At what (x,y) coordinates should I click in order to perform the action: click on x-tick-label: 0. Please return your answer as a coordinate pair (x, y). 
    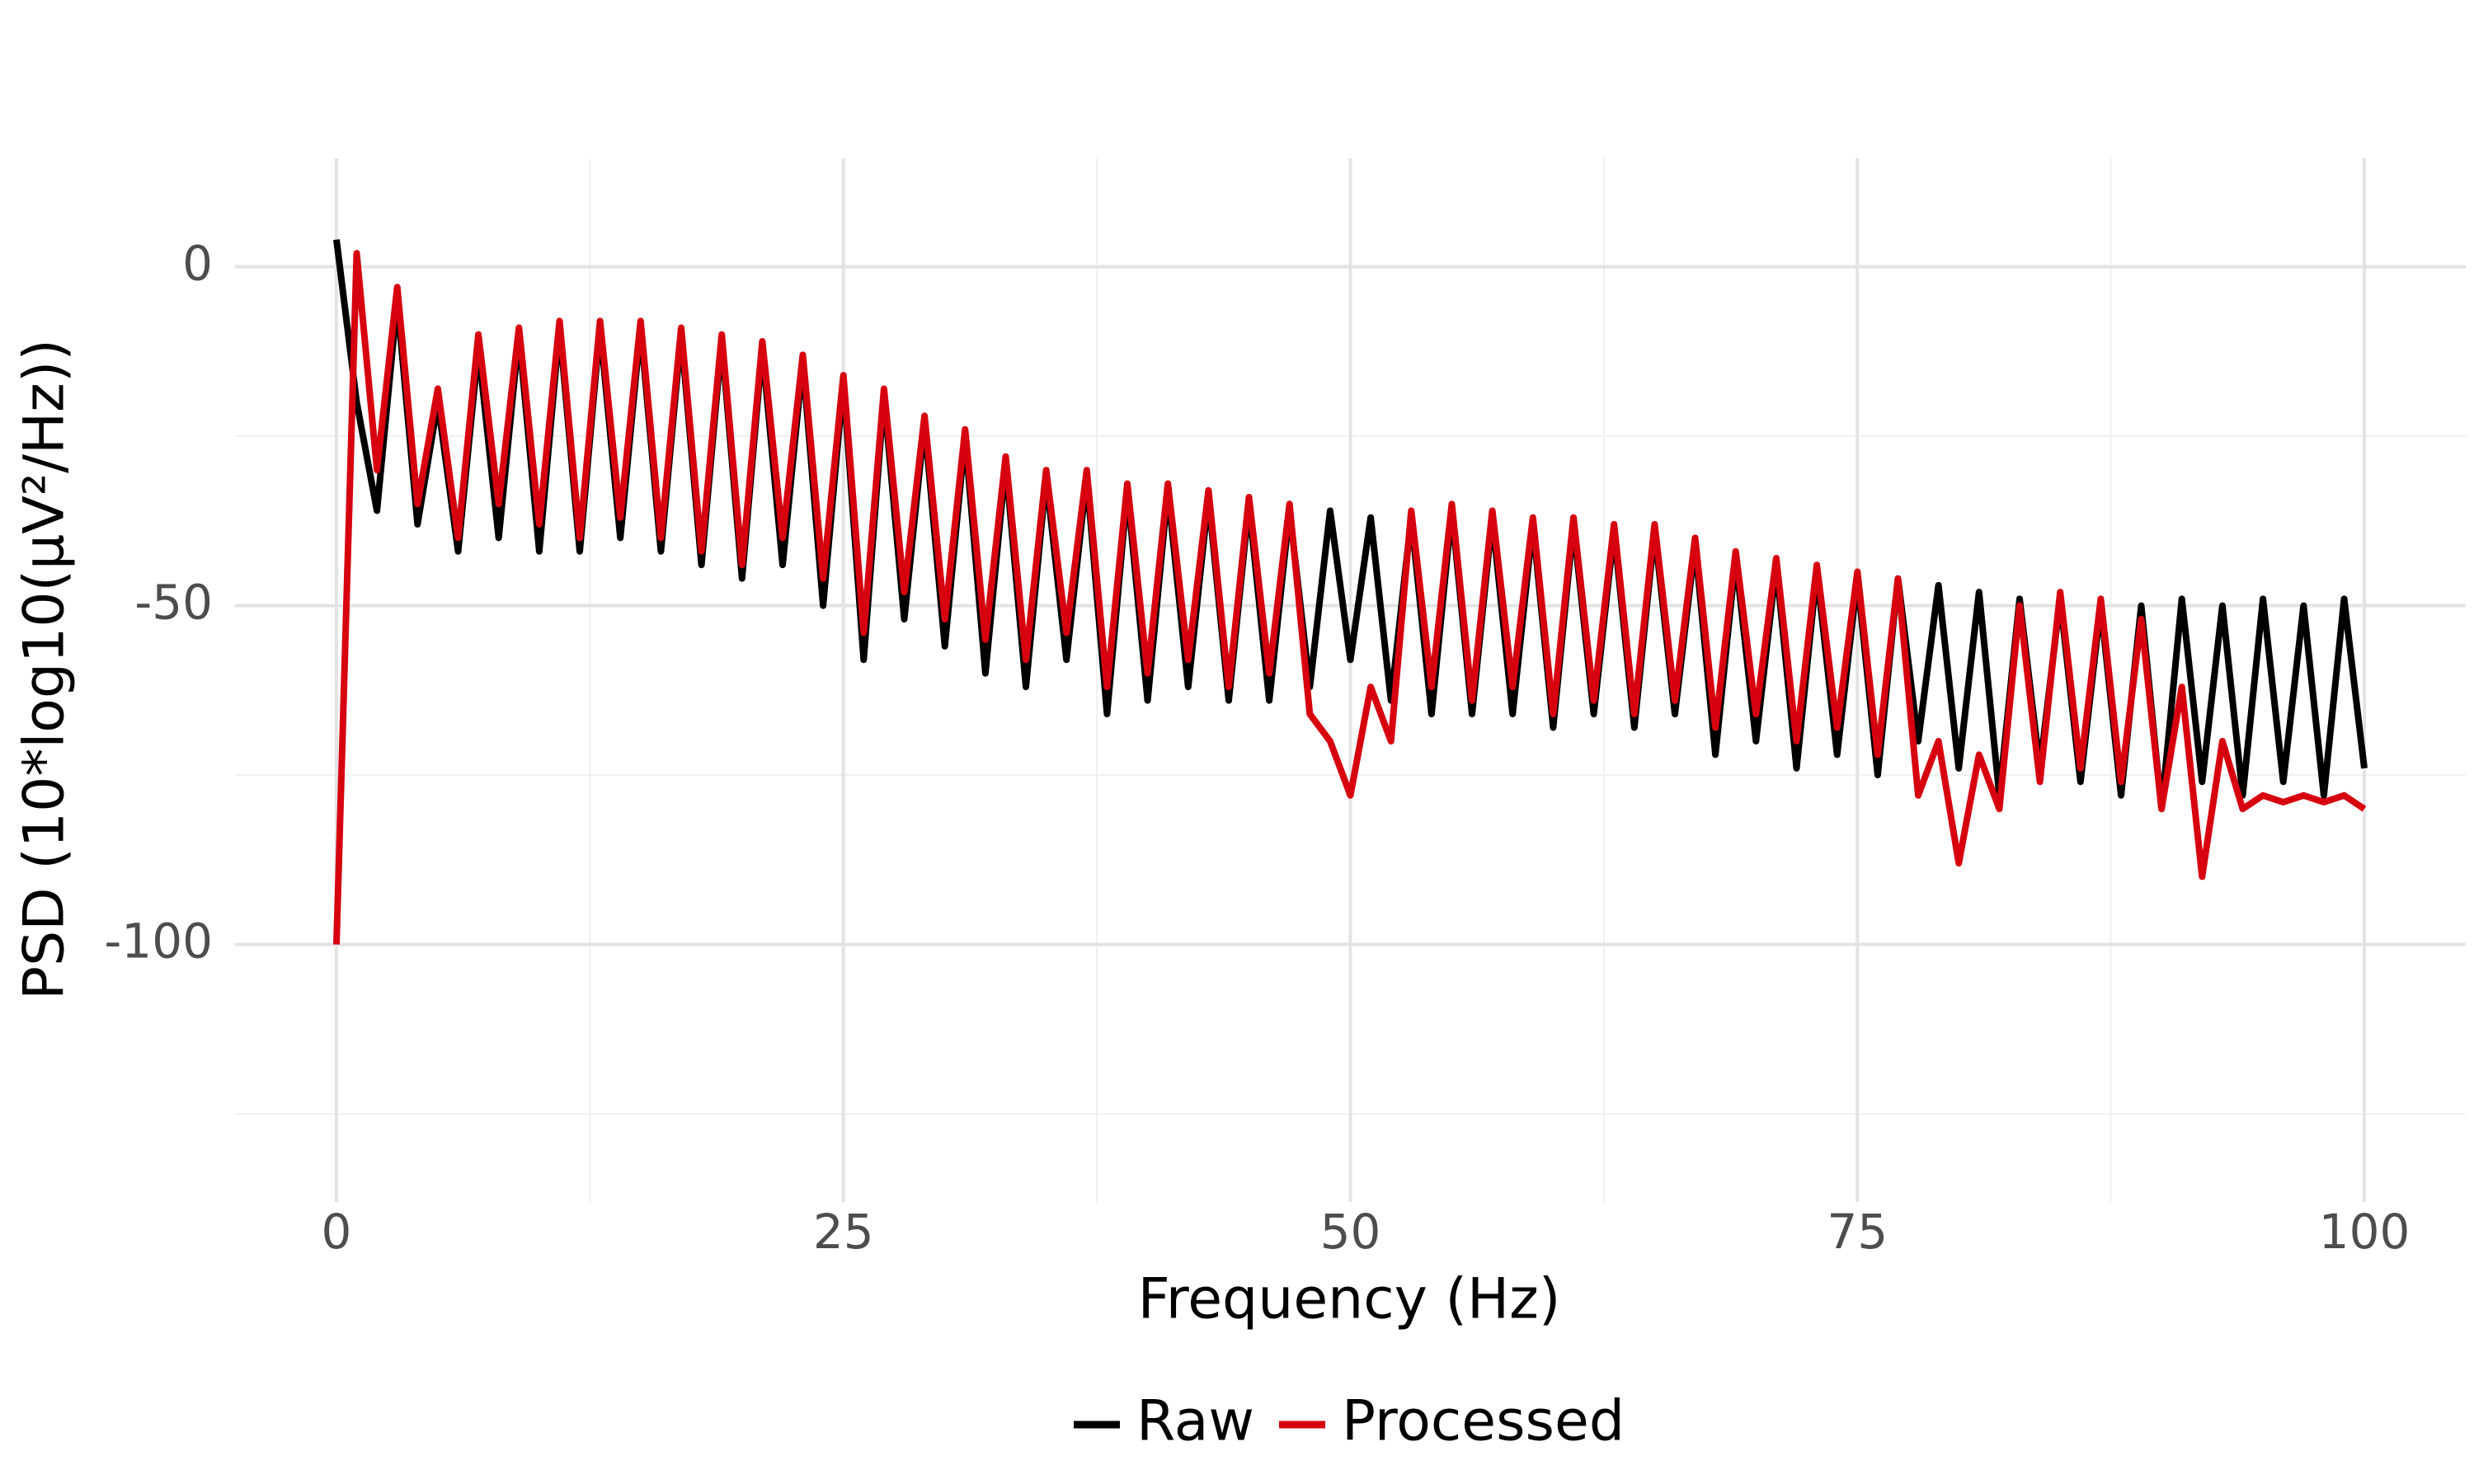
    Looking at the image, I should click on (337, 1232).